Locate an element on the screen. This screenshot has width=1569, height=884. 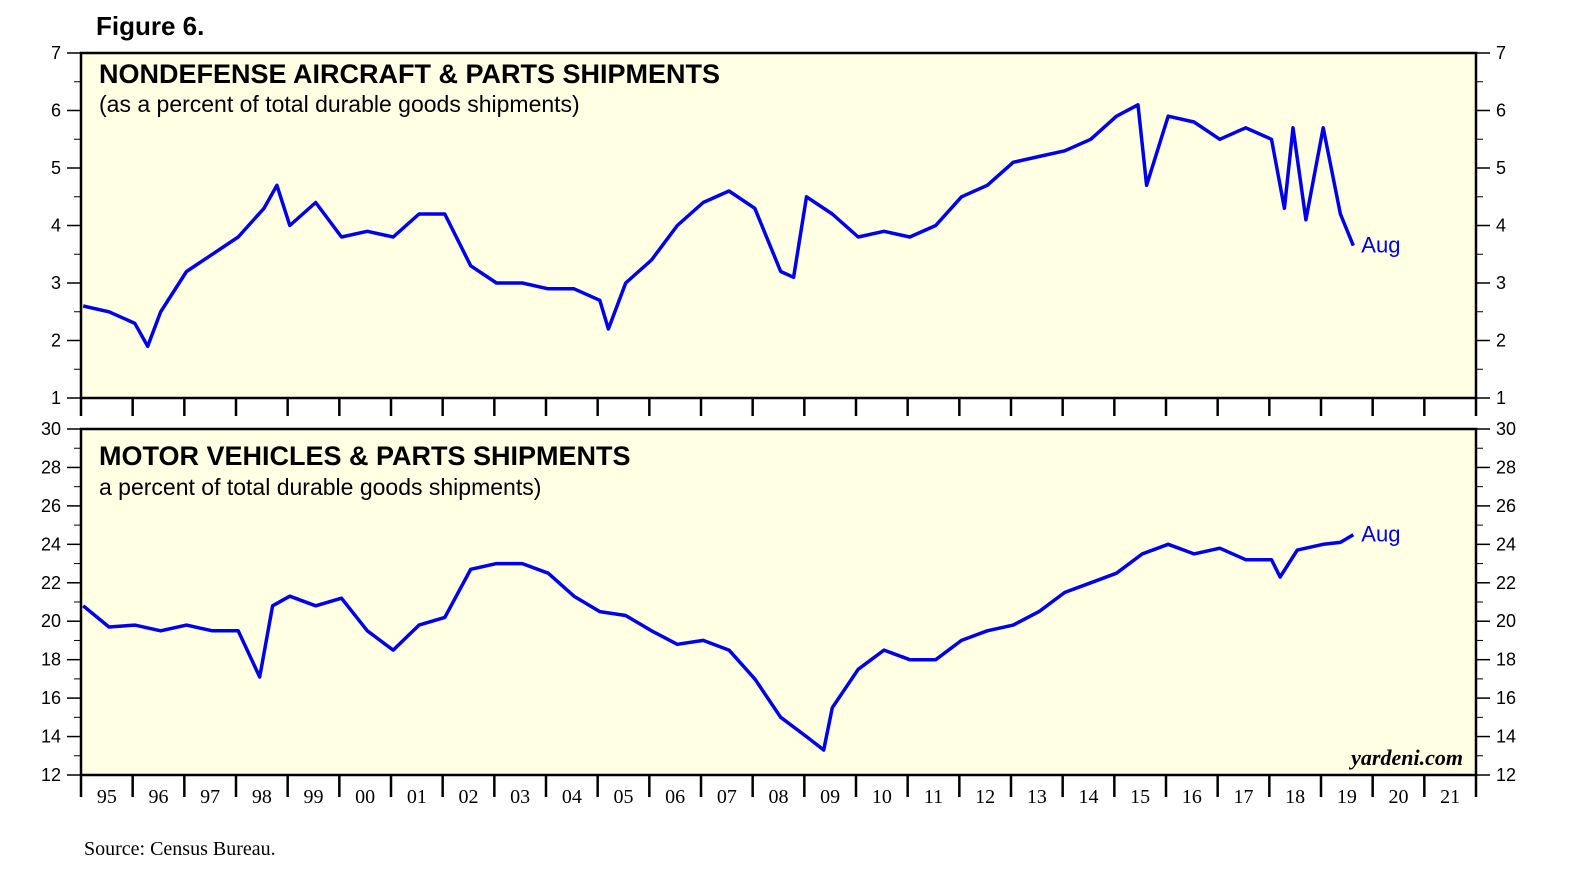
aircraft-ytick-label-left: 2 is located at coordinates (56, 341).